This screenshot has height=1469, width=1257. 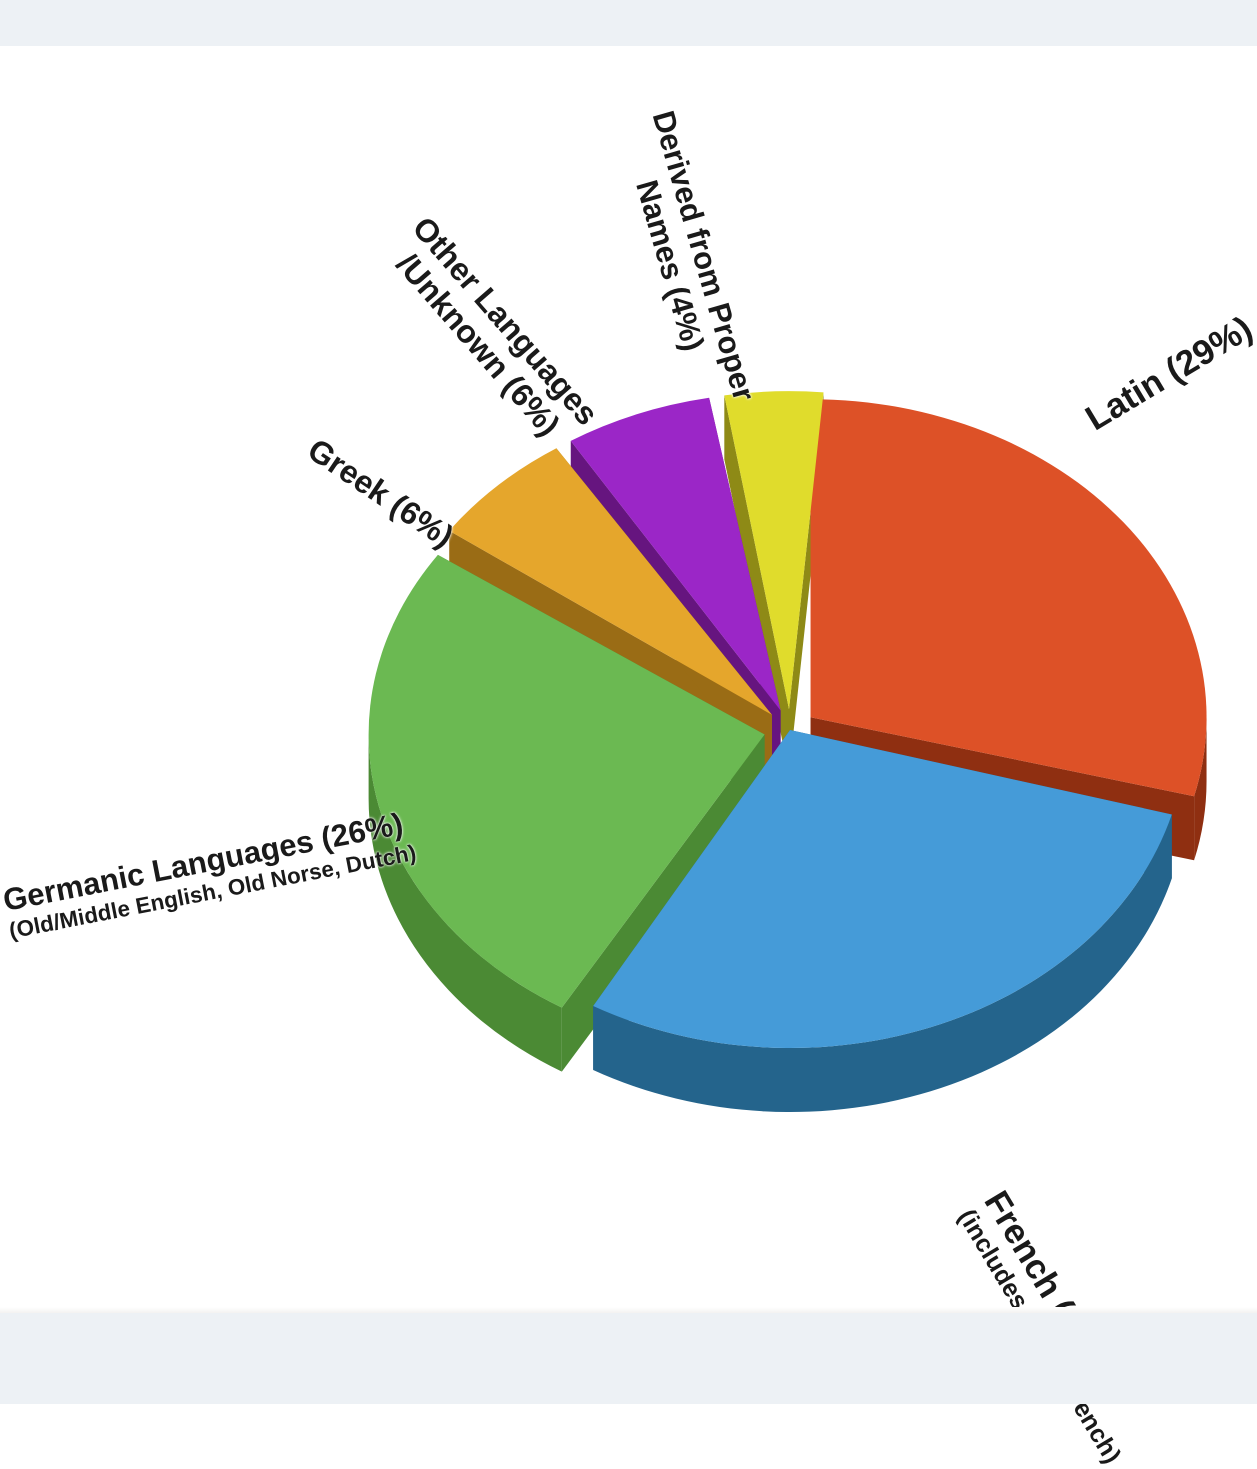 What do you see at coordinates (774, 550) in the screenshot?
I see `pie-slice-derived-from-proper-names` at bounding box center [774, 550].